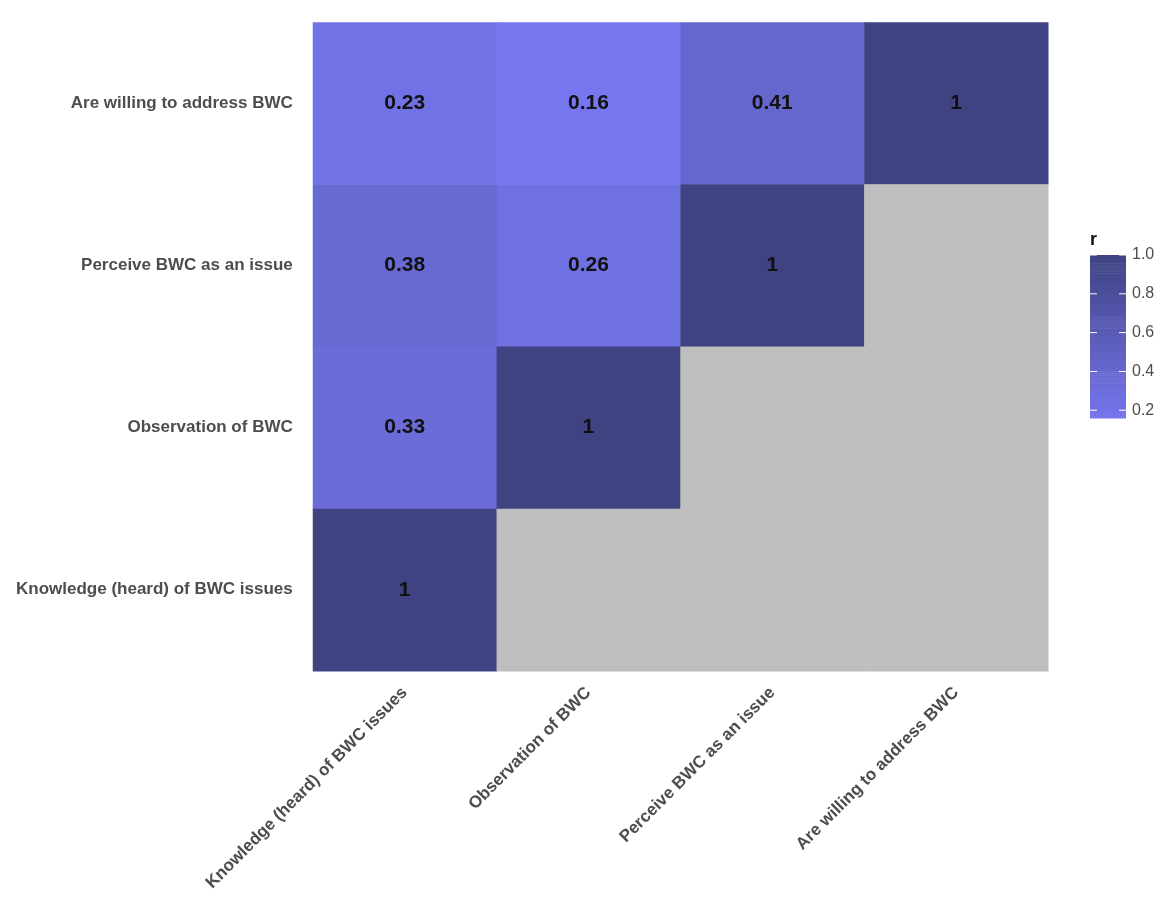 The image size is (1172, 897). Describe the element at coordinates (181, 102) in the screenshot. I see `y-tick-label: Are willing to address BWC` at that location.